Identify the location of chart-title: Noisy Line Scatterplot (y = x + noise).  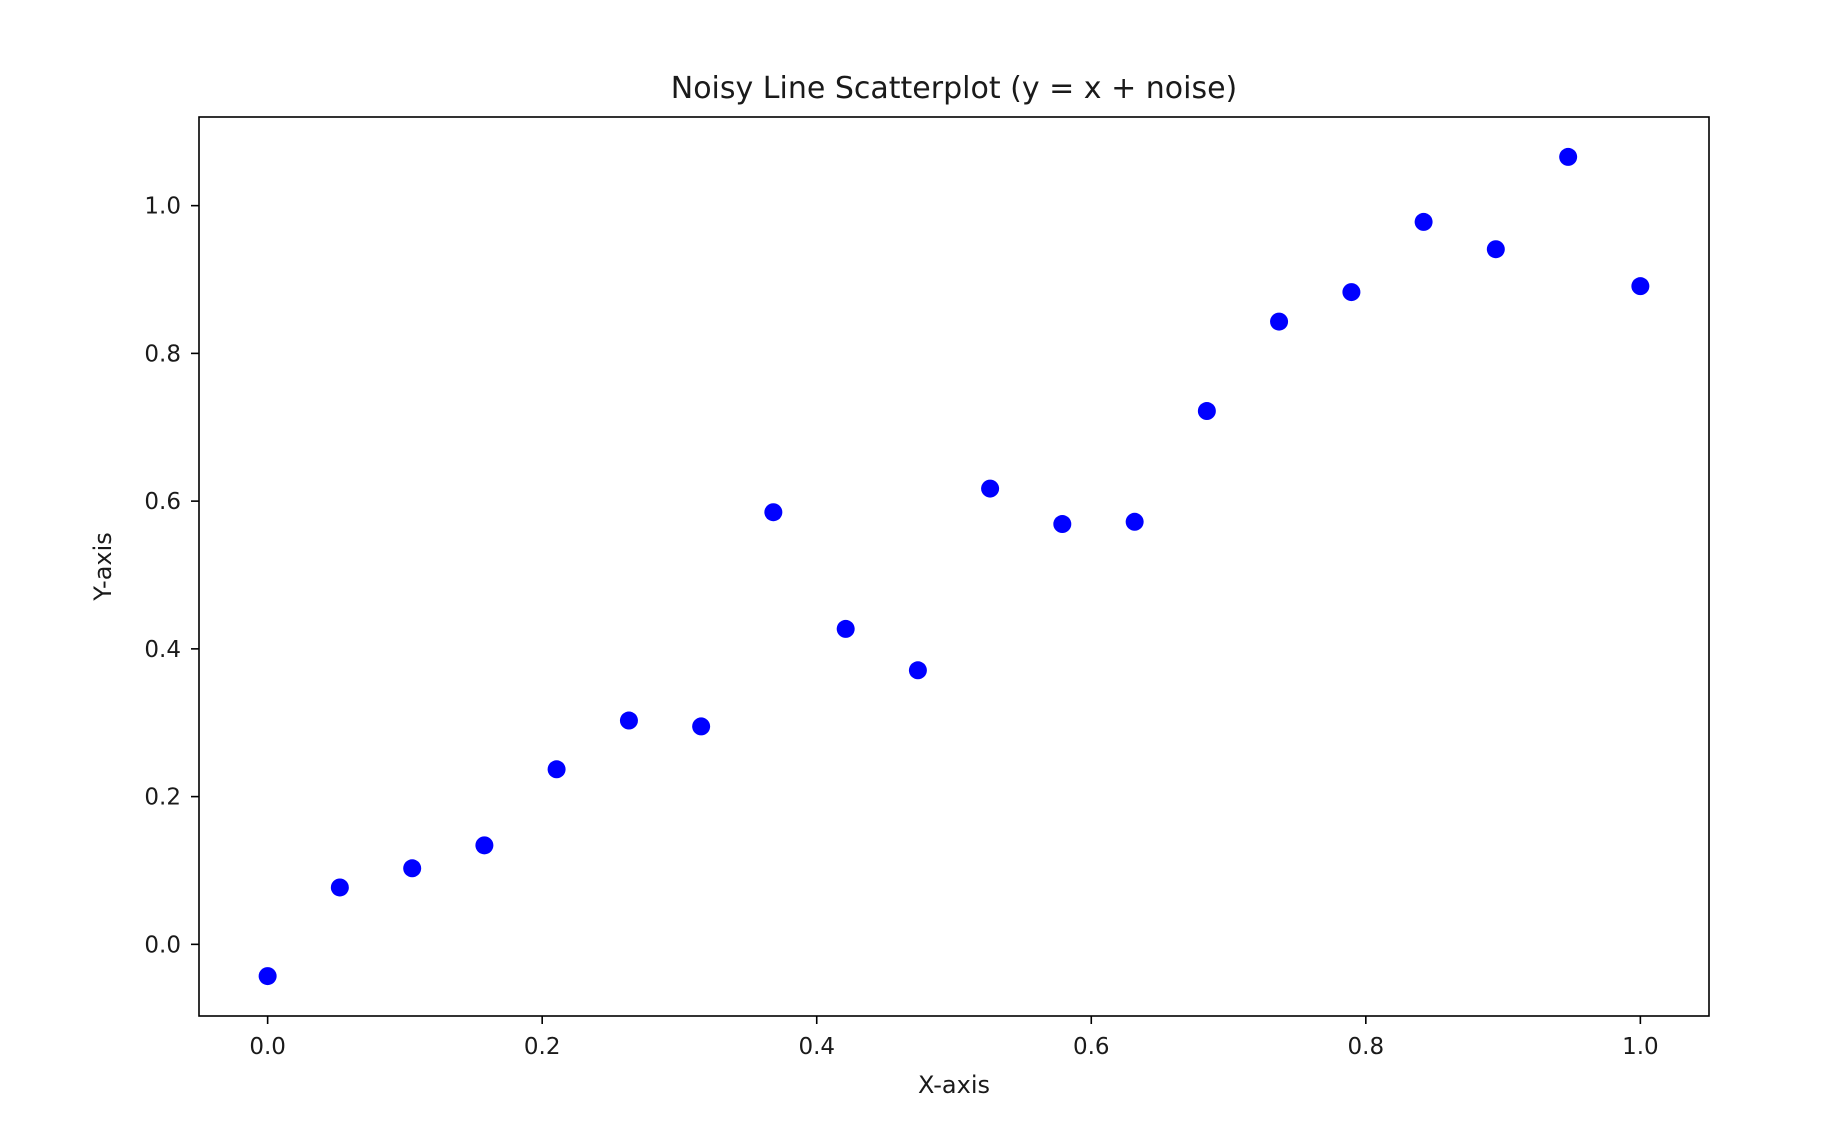
(954, 88).